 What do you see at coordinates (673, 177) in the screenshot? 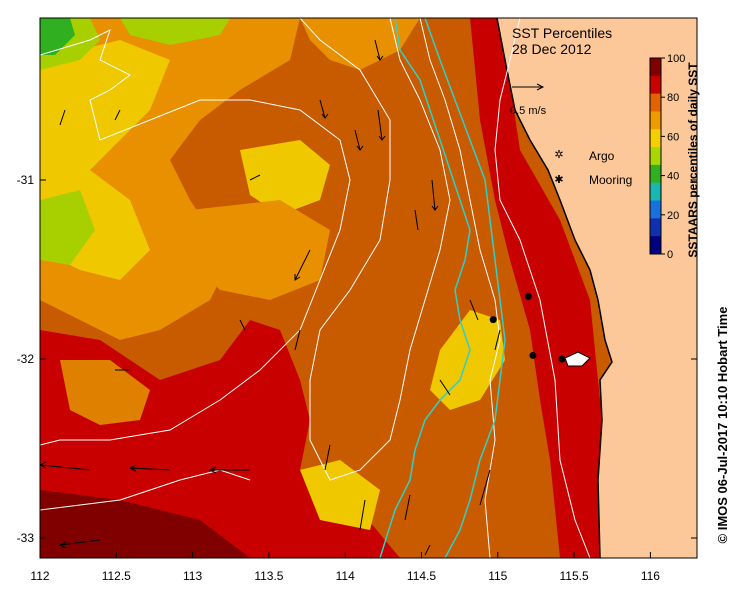
I see `colorbar-tick-label: 40` at bounding box center [673, 177].